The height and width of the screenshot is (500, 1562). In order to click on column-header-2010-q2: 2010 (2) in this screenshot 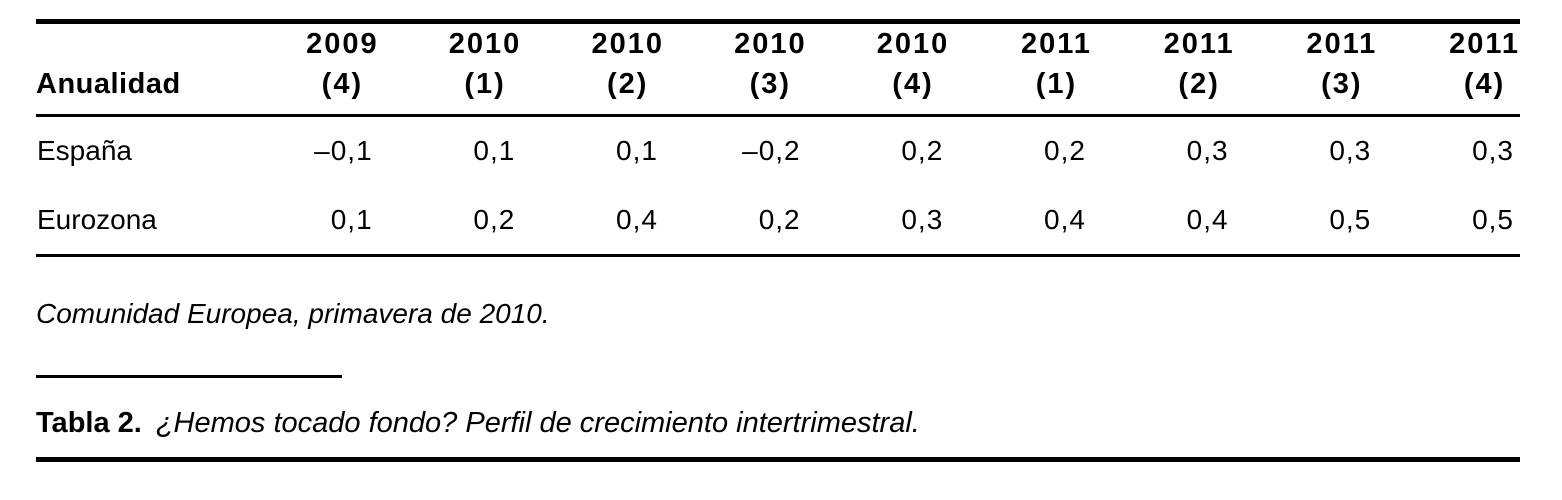, I will do `click(592, 69)`.